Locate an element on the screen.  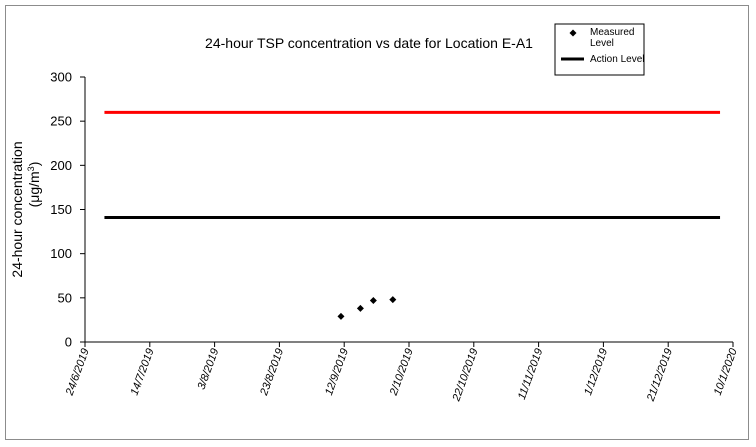
y-tick-label: 200 is located at coordinates (61, 165).